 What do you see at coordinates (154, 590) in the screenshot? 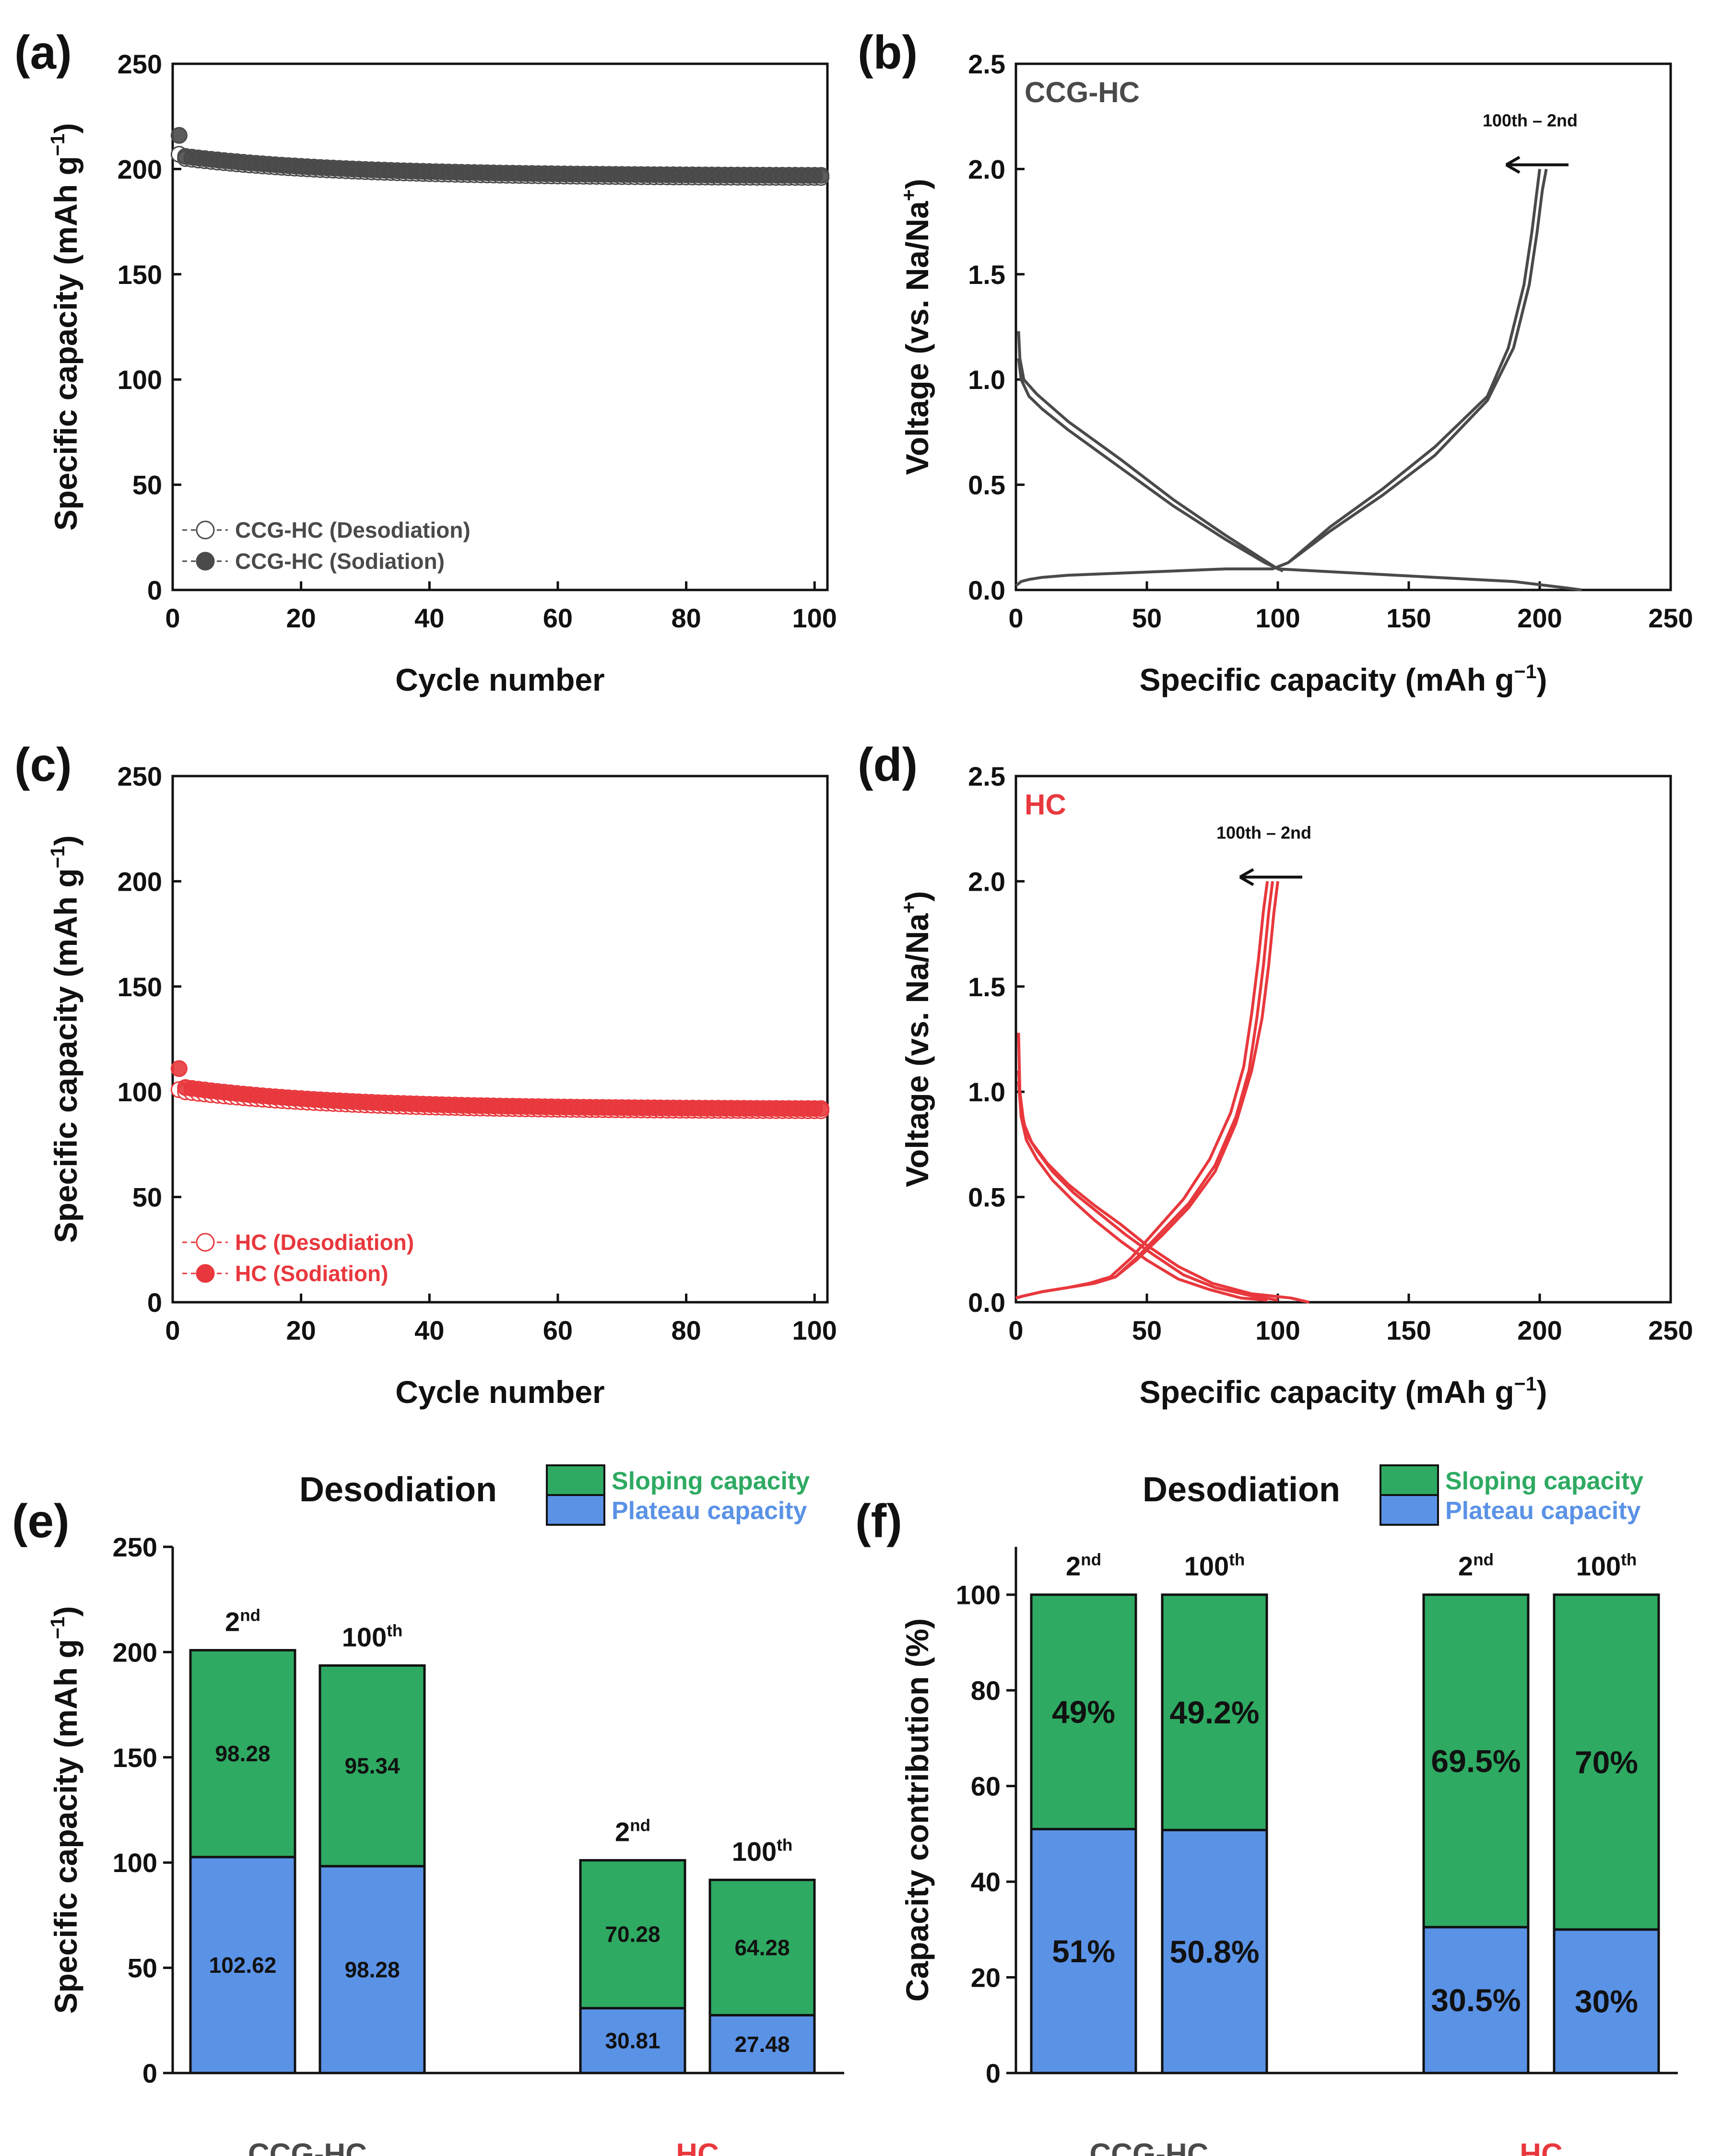
I see `y-tick-label: 0` at bounding box center [154, 590].